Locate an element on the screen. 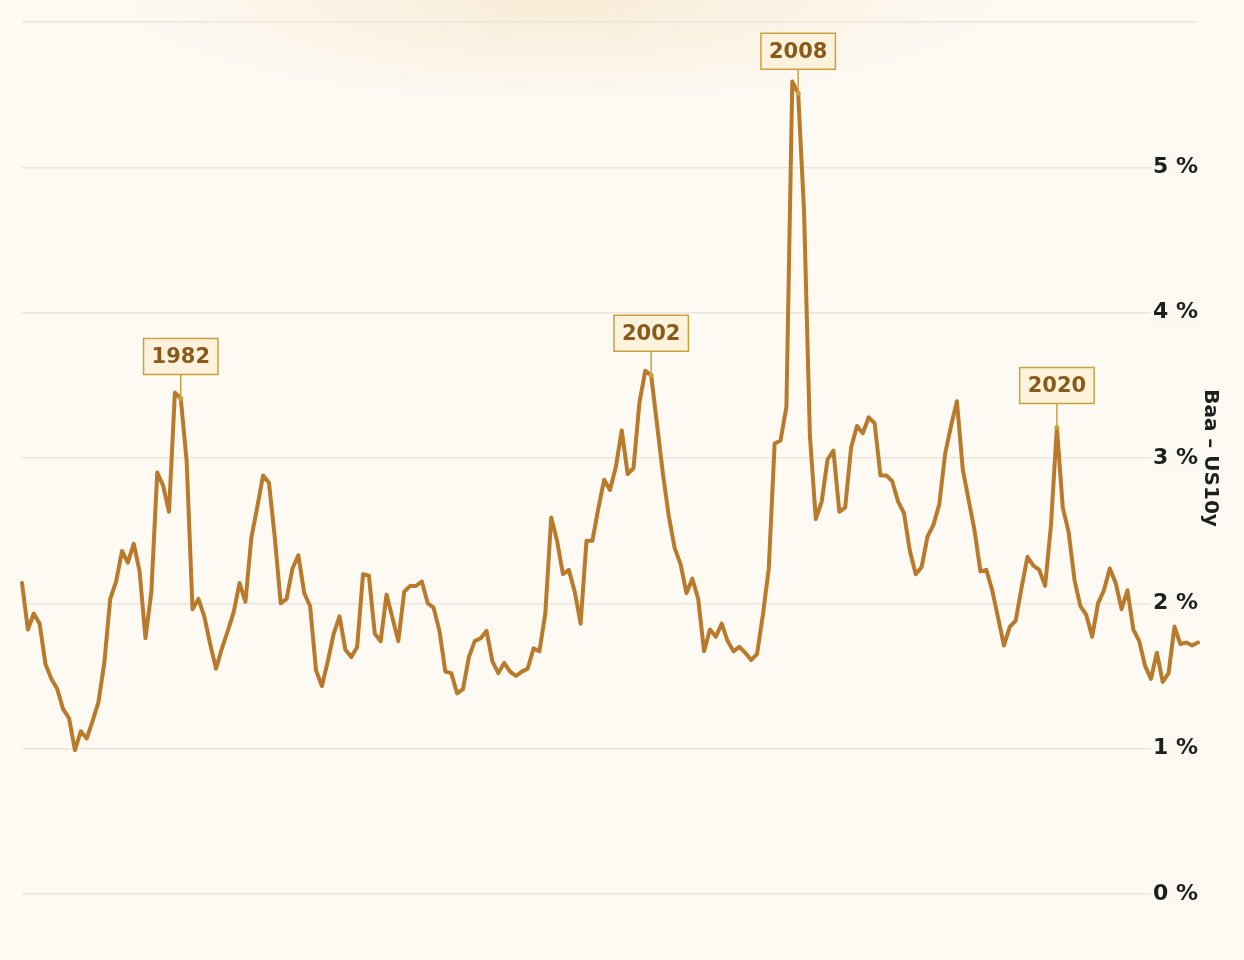  annotation: 1982 is located at coordinates (180, 355).